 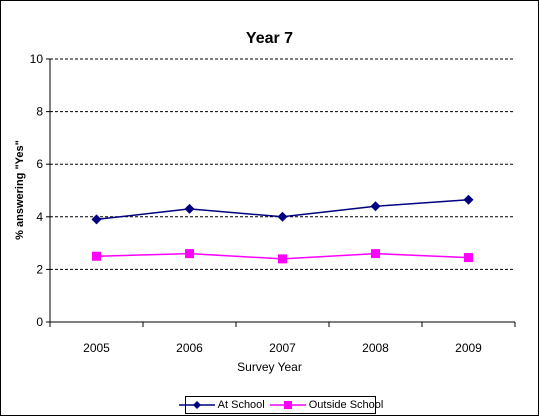 What do you see at coordinates (282, 348) in the screenshot?
I see `x-tick-label: 2007` at bounding box center [282, 348].